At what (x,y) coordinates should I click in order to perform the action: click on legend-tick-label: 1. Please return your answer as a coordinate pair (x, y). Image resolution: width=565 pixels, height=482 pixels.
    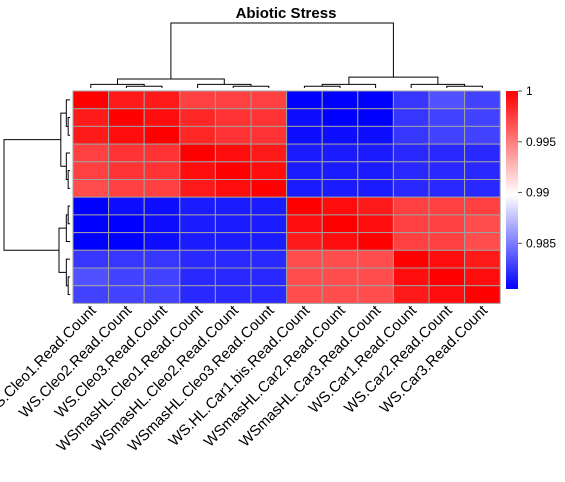
    Looking at the image, I should click on (529, 91).